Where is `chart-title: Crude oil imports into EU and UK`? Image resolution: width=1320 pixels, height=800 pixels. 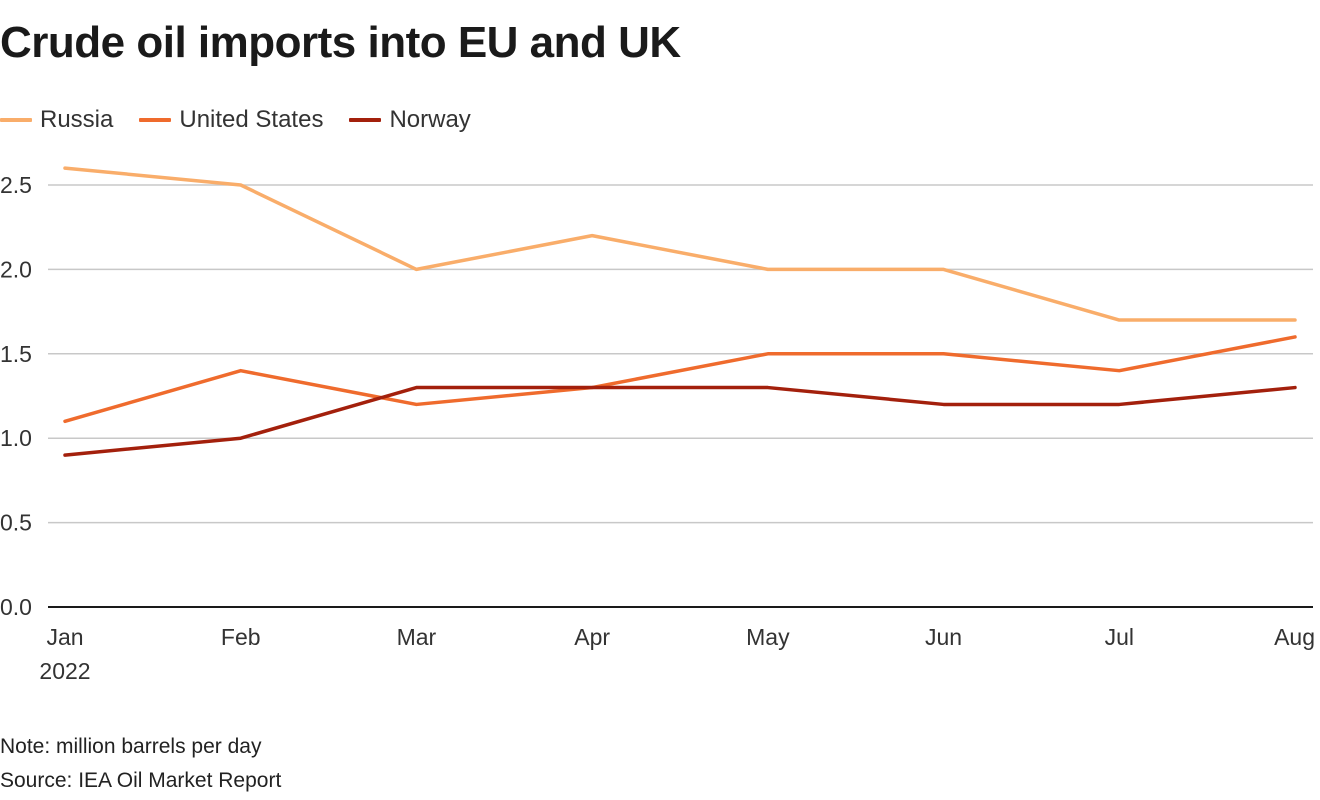
chart-title: Crude oil imports into EU and UK is located at coordinates (340, 42).